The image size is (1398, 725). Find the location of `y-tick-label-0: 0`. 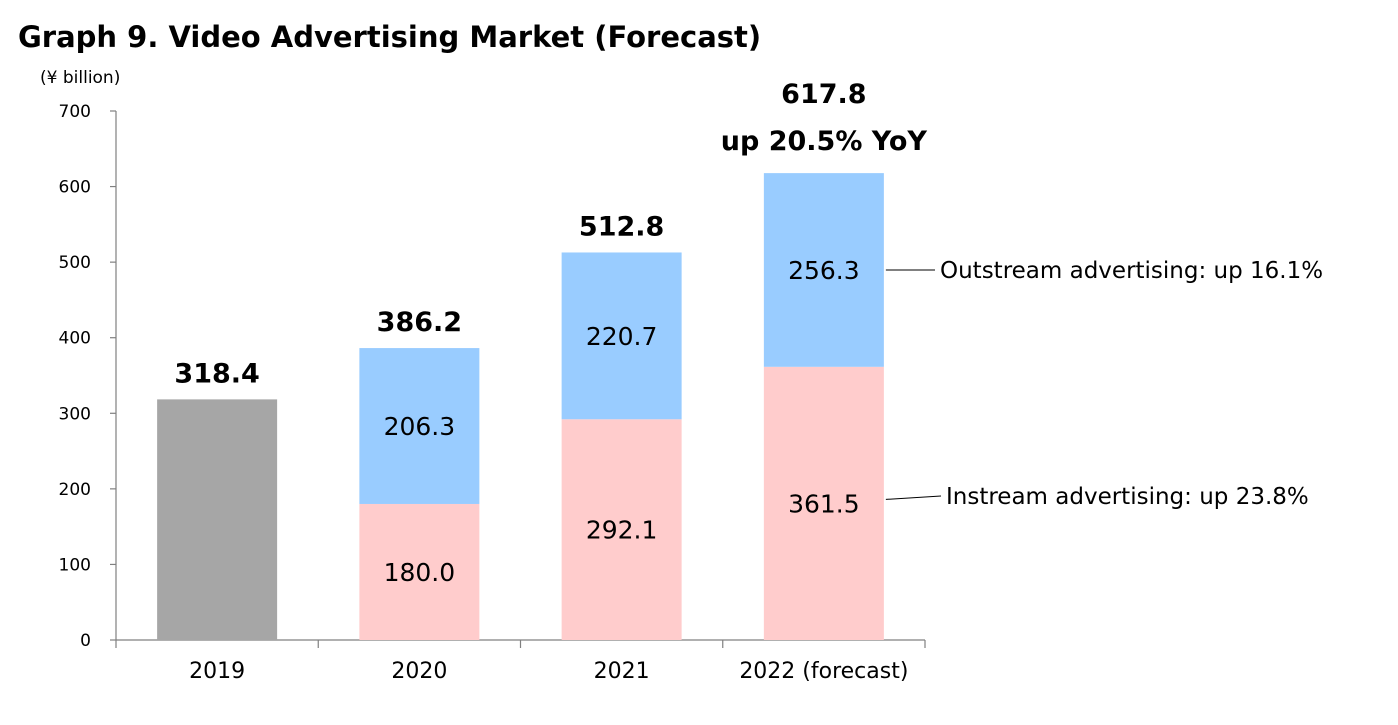

y-tick-label-0: 0 is located at coordinates (85, 641).